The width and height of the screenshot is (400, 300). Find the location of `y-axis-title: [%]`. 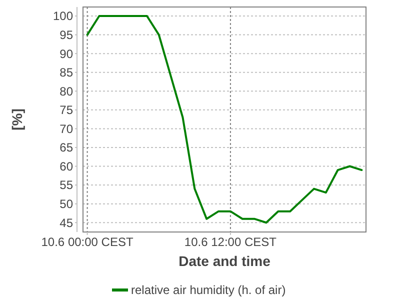

y-axis-title: [%] is located at coordinates (17, 119).